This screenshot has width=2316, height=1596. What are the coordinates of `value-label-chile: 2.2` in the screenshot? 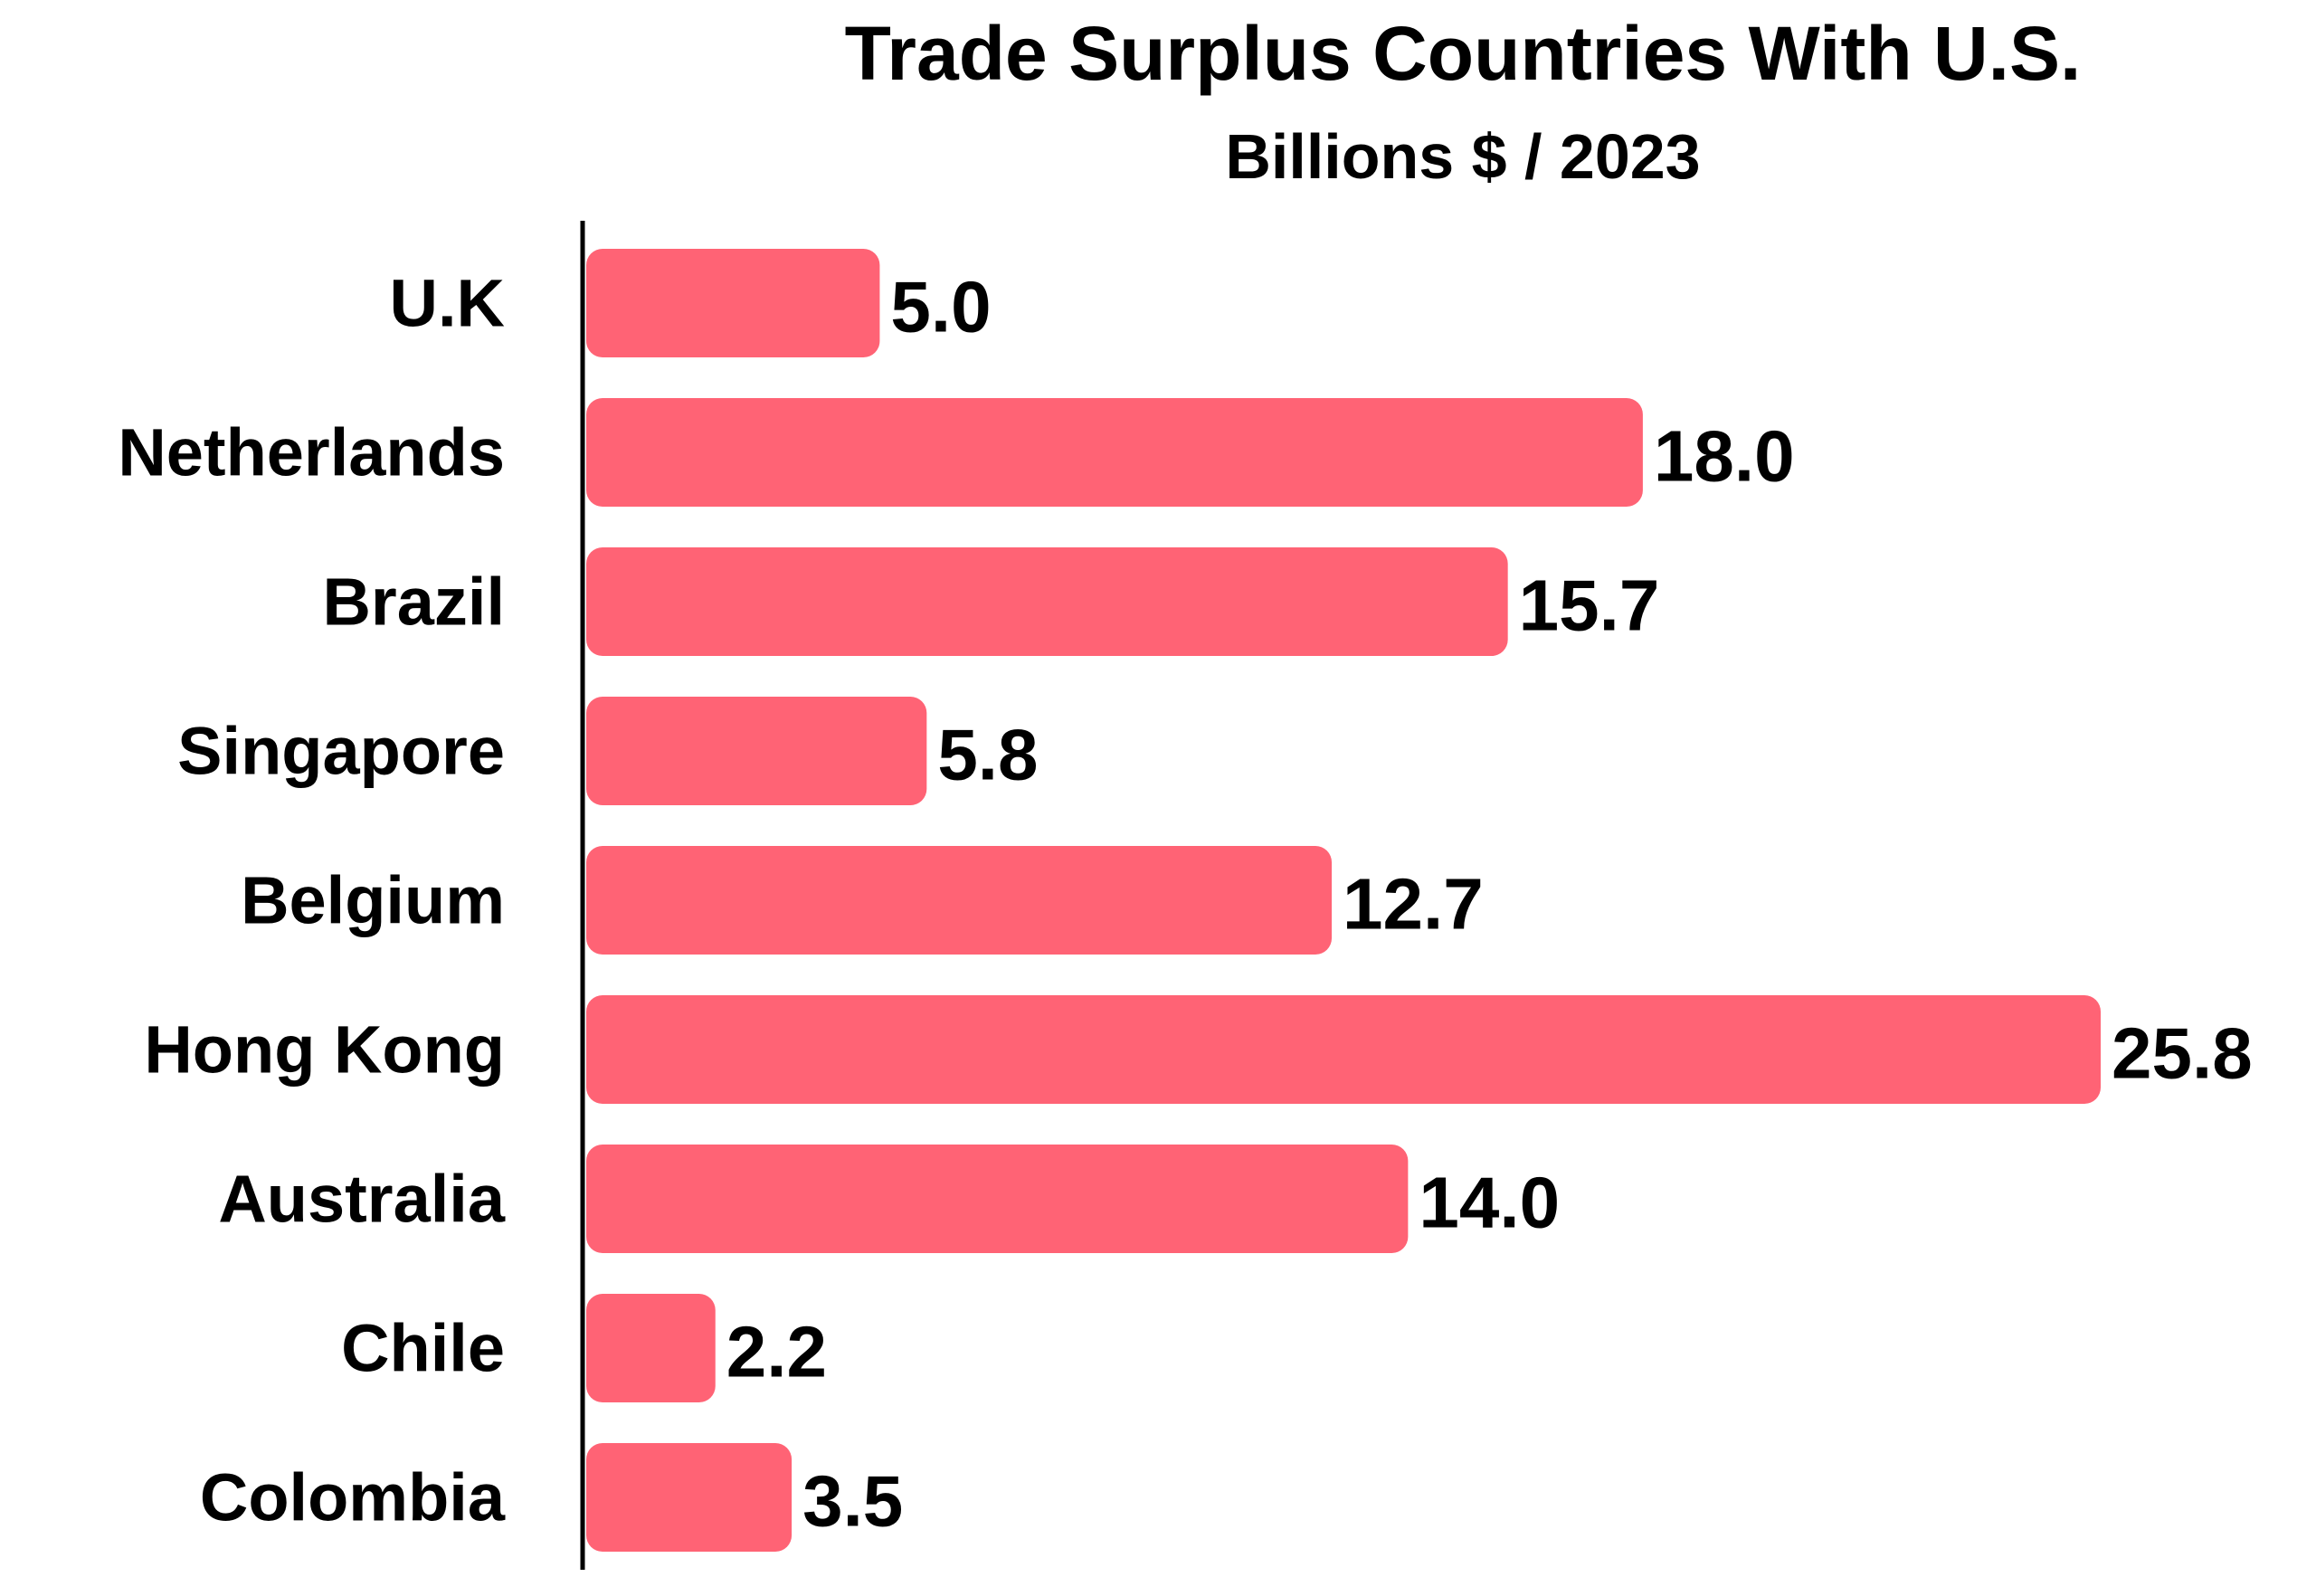 It's located at (776, 1352).